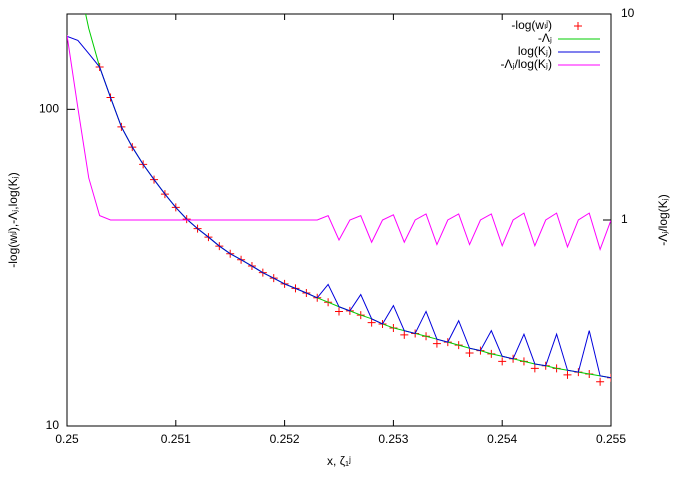 Image resolution: width=688 pixels, height=482 pixels. Describe the element at coordinates (502, 439) in the screenshot. I see `x-tick-label: 0.254` at that location.